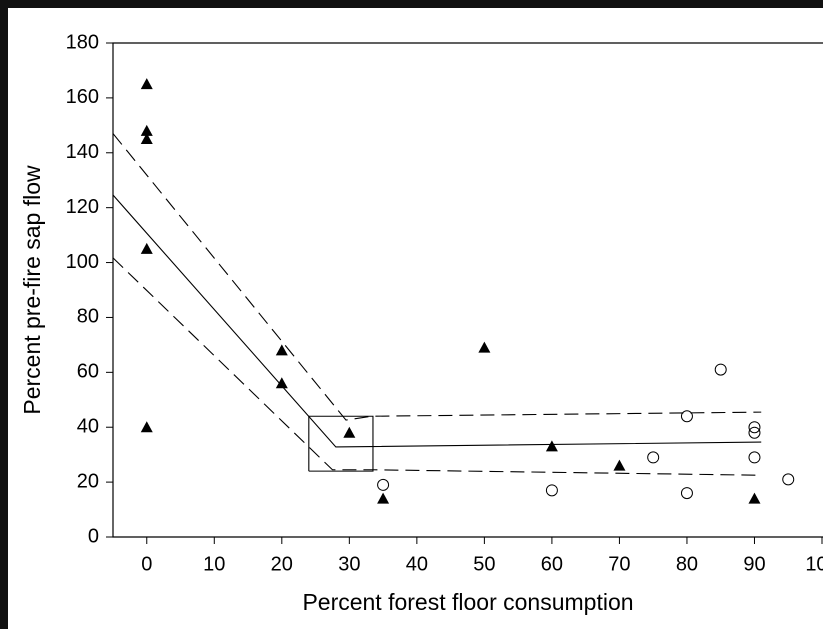 The height and width of the screenshot is (629, 823). I want to click on x-tick-label: 0, so click(146, 564).